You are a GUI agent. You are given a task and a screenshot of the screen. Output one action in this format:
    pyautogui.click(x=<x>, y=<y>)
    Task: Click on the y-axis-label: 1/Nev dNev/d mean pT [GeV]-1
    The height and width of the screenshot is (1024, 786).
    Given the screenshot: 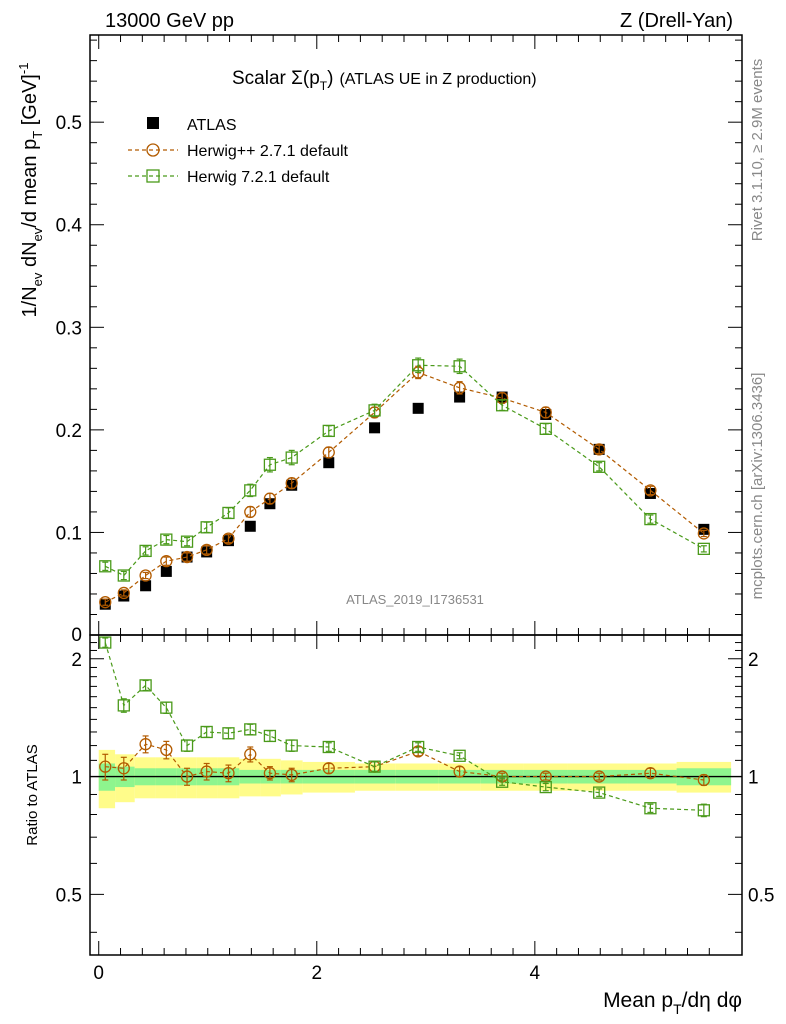 What is the action you would take?
    pyautogui.click(x=30, y=190)
    